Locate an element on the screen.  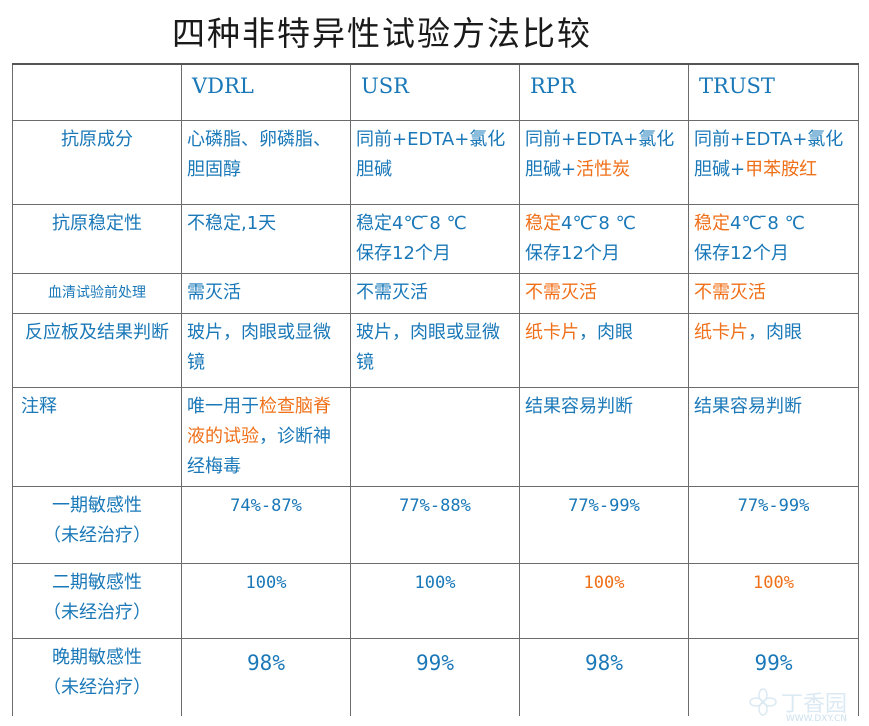
label-secondary: 二期敏感性 （未经治疗） is located at coordinates (97, 600).